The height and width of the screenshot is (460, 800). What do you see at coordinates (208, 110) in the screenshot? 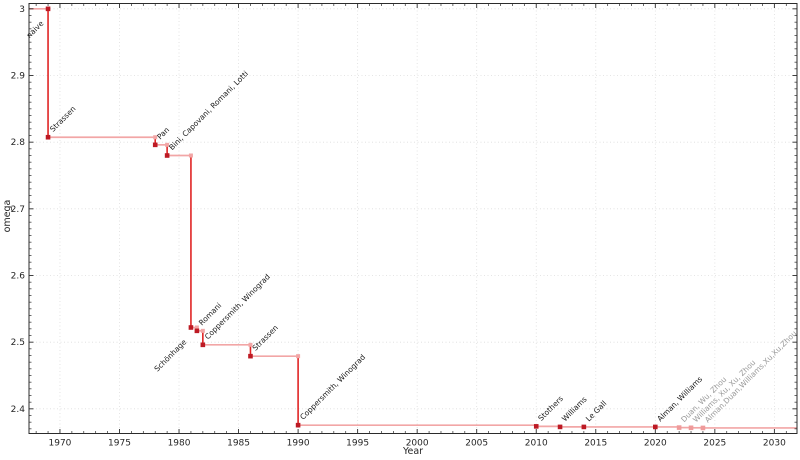
I see `data-point-label: Bini, Capovani, Romani, Lotti` at bounding box center [208, 110].